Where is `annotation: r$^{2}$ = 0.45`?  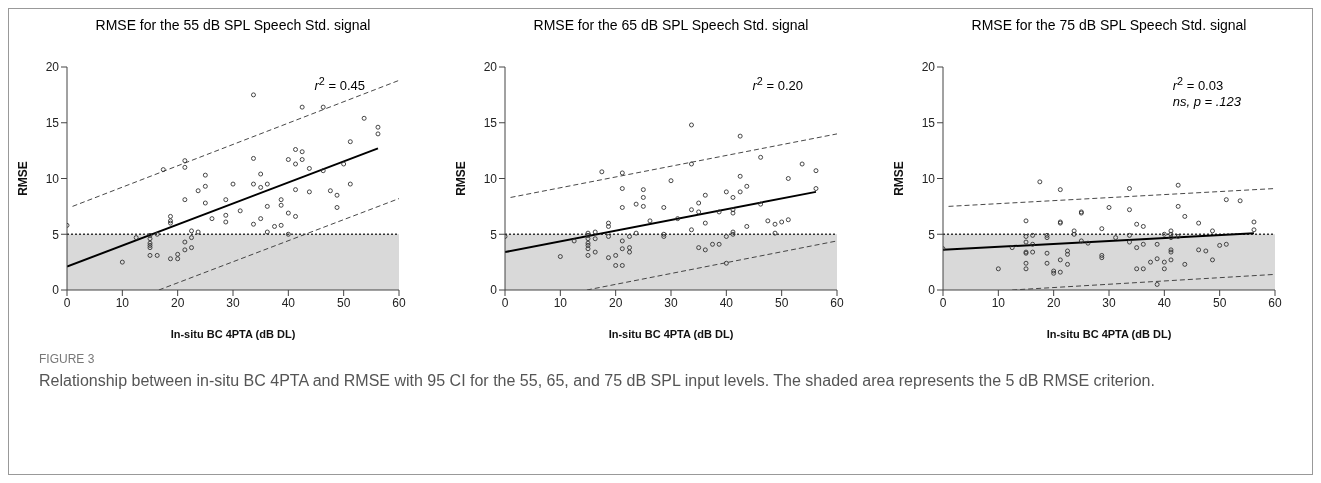
annotation: r$^{2}$ = 0.45 is located at coordinates (339, 84).